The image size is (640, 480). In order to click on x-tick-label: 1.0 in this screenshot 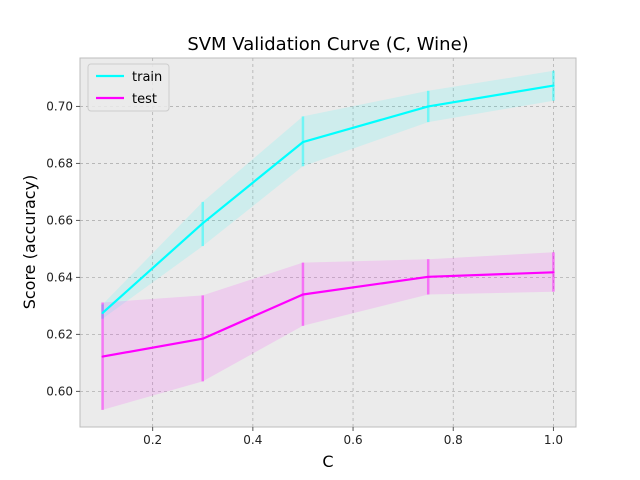, I will do `click(553, 440)`.